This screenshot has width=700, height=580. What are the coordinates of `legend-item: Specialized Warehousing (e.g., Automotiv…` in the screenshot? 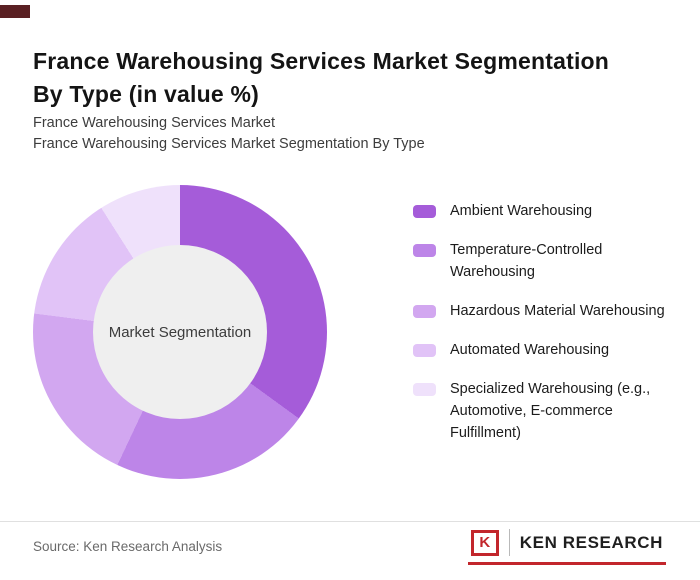 It's located at (539, 411).